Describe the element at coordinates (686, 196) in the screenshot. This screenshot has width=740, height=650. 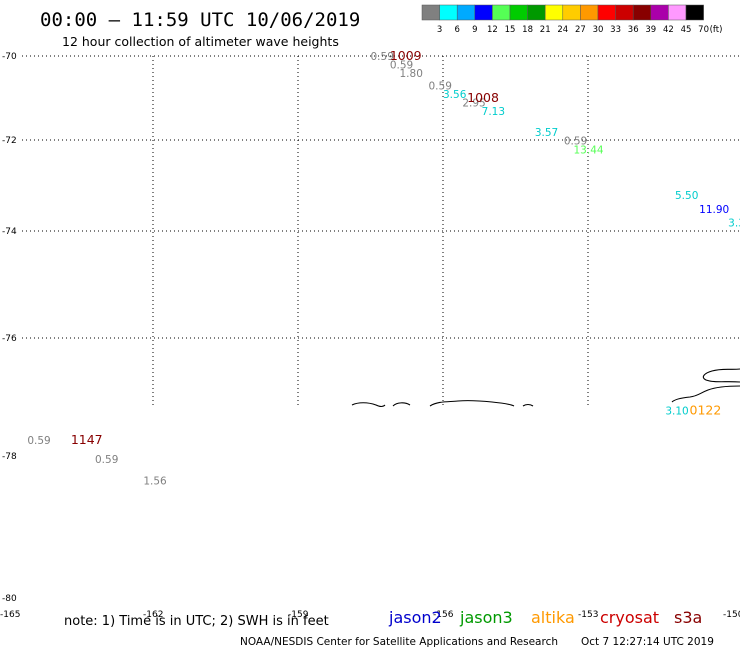
I see `wave-height-value: 5.50` at that location.